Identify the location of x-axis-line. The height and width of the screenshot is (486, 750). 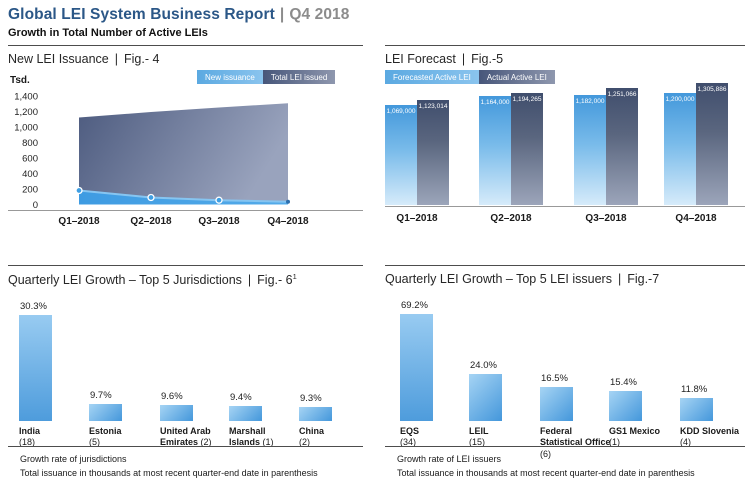
(565, 206).